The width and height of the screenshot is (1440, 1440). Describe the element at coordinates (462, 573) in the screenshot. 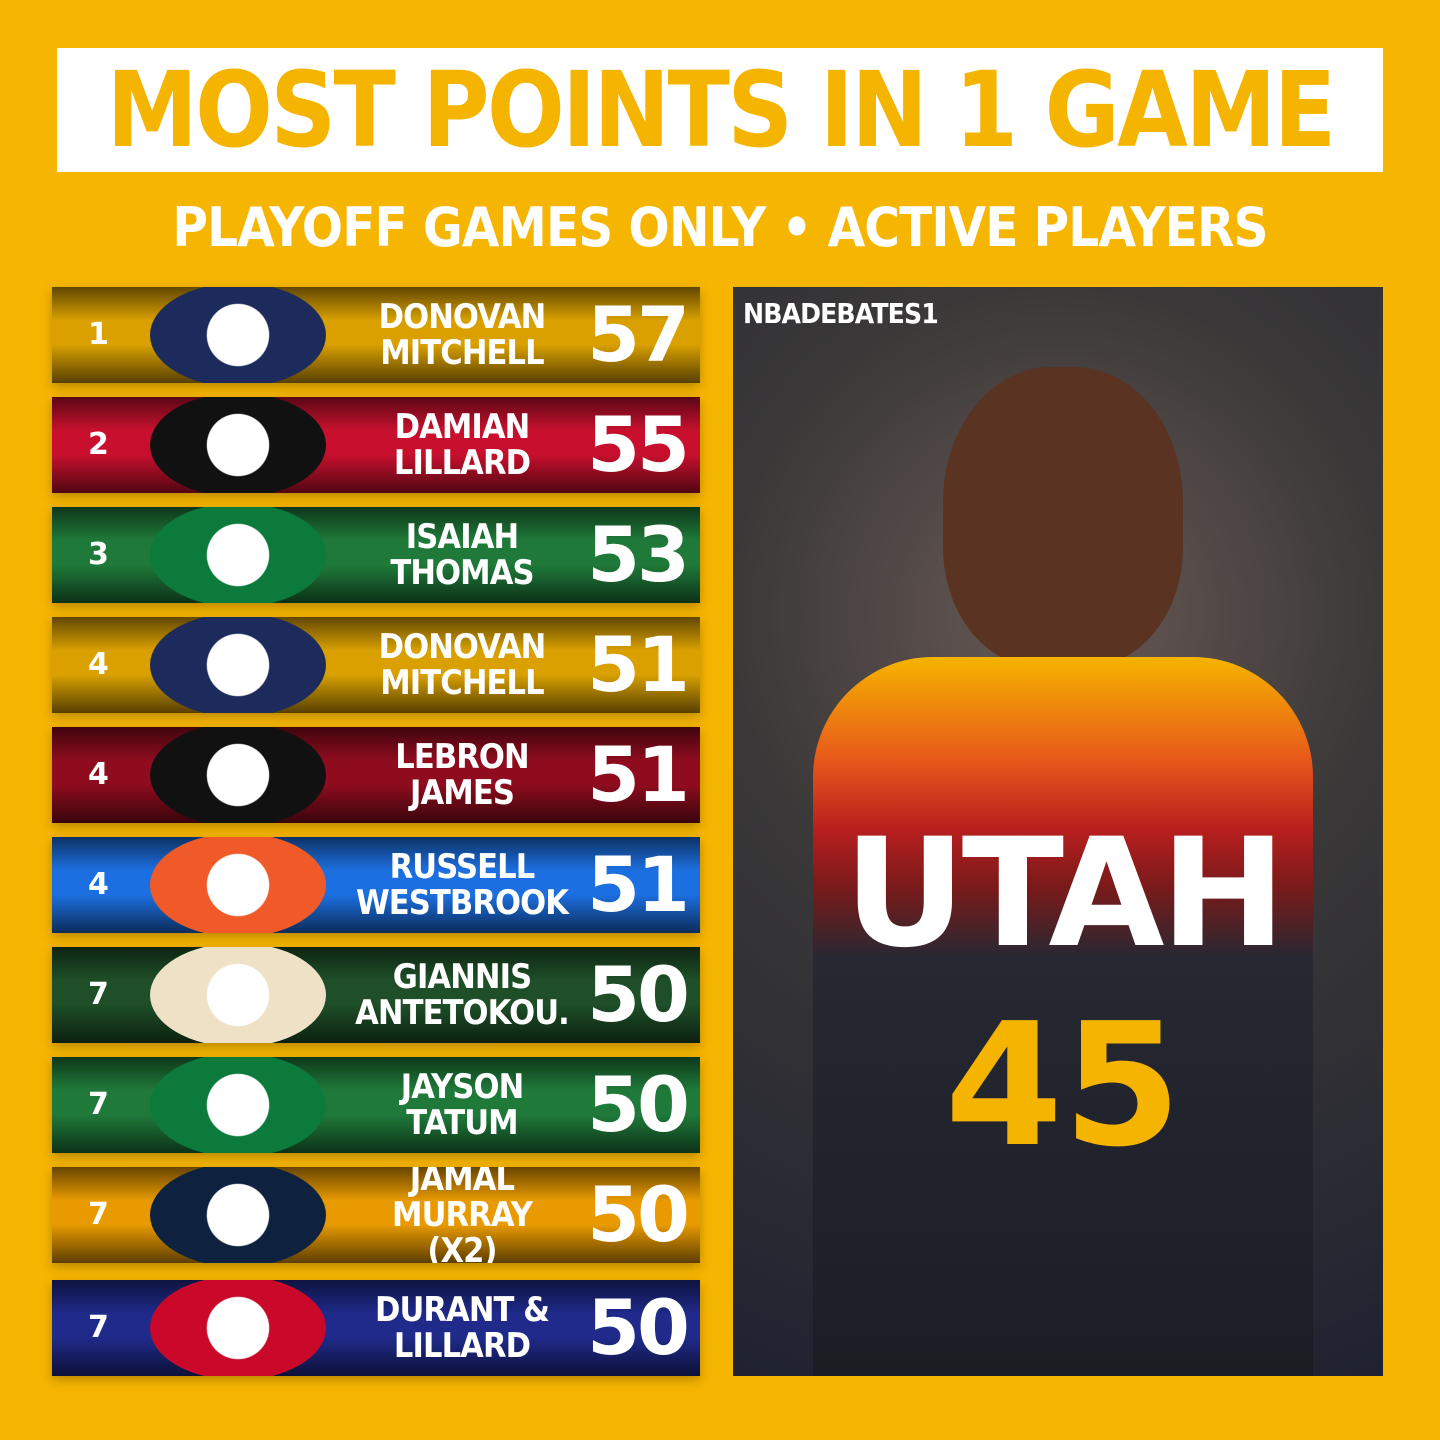

I see `player-name-line2: THOMAS` at that location.